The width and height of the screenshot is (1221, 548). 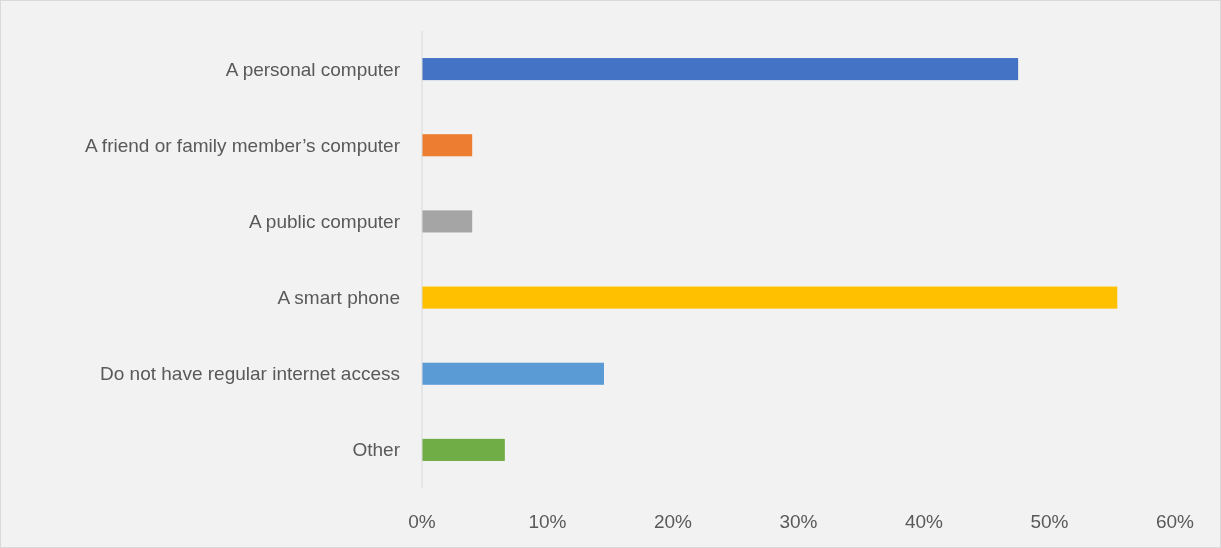 I want to click on x-tick-label: 0%, so click(x=422, y=521).